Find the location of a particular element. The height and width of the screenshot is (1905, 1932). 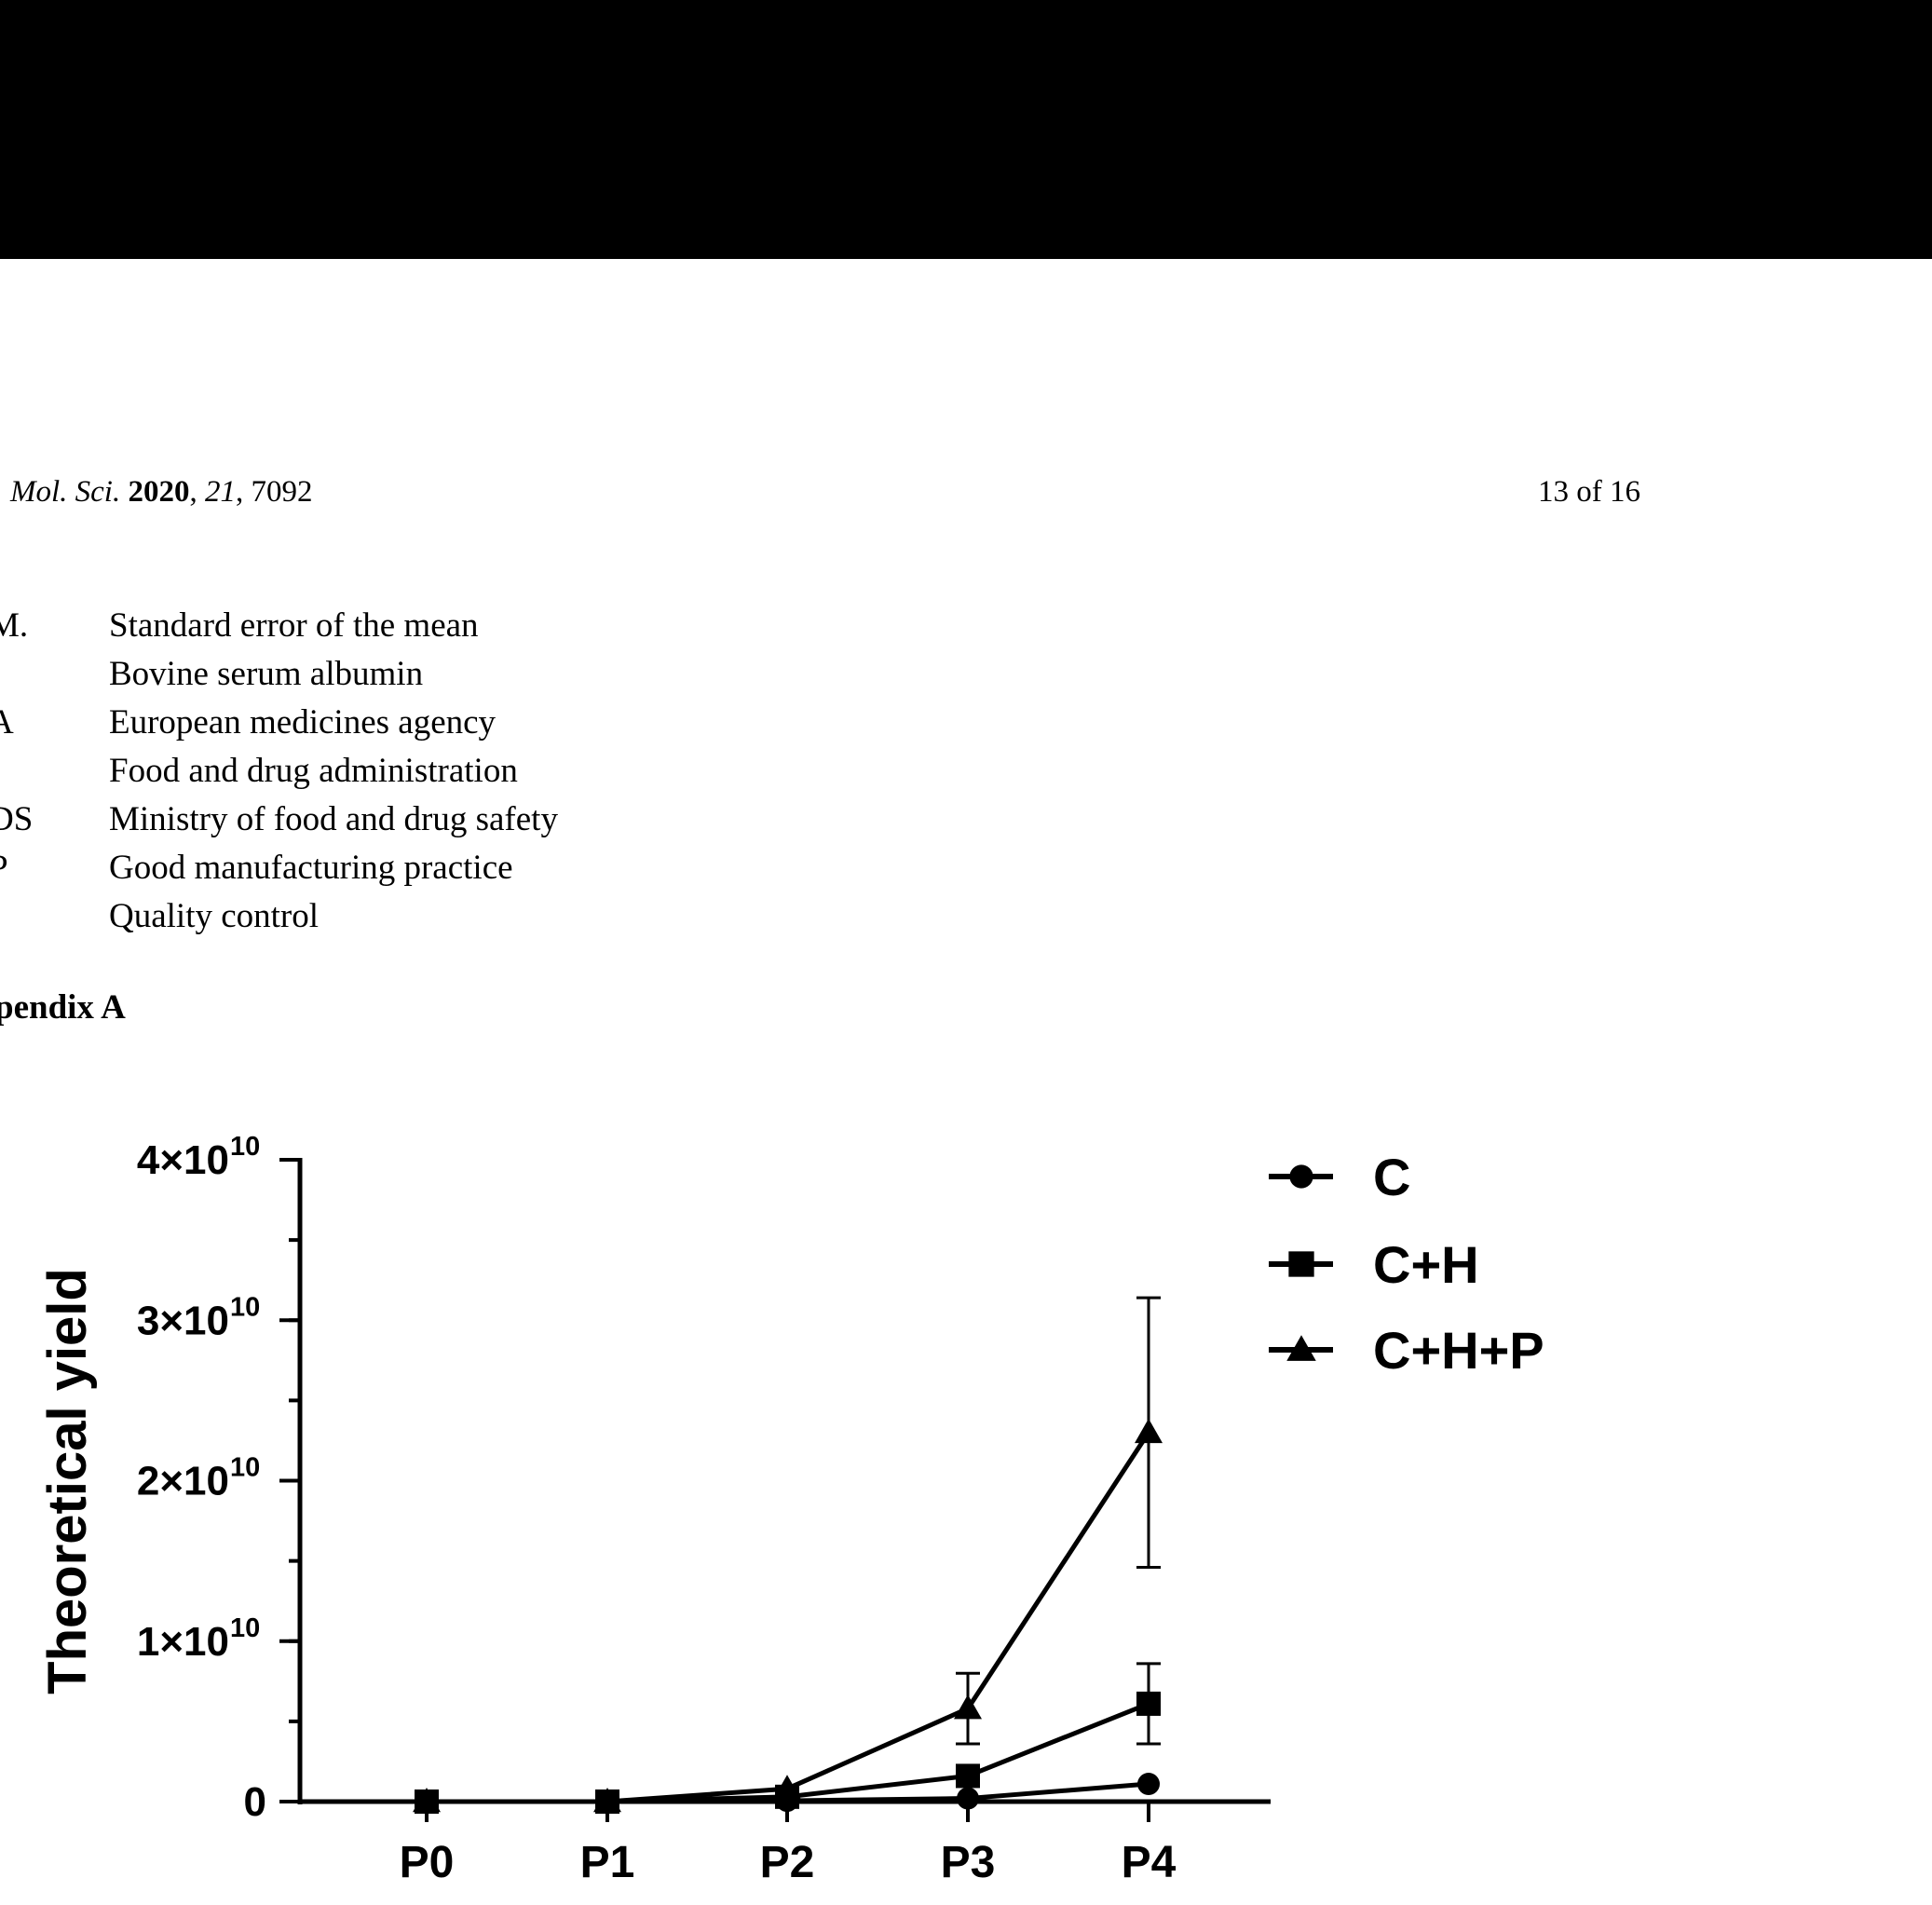

journal-volume: 21 is located at coordinates (220, 492).